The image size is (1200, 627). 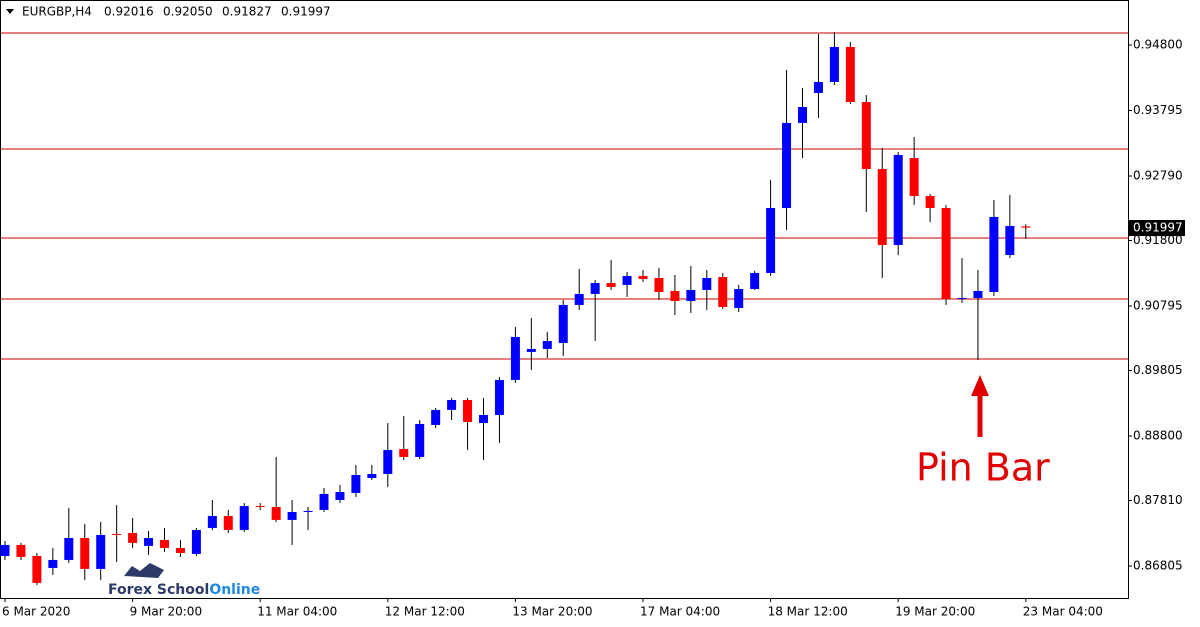 I want to click on arrow-head, so click(x=980, y=385).